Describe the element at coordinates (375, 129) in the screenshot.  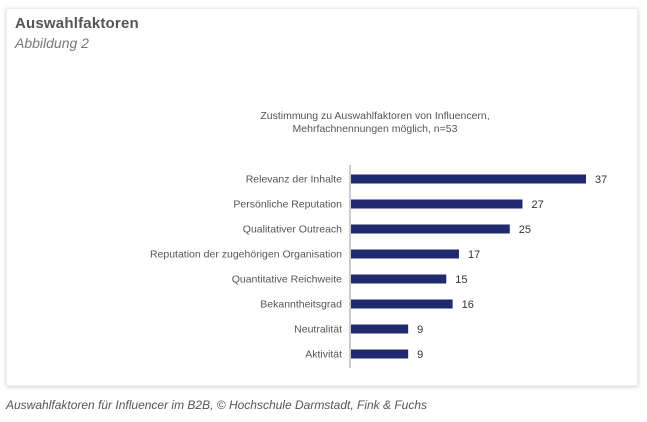
I see `chart-title-line: Mehrfachnennungen möglich, n=53` at that location.